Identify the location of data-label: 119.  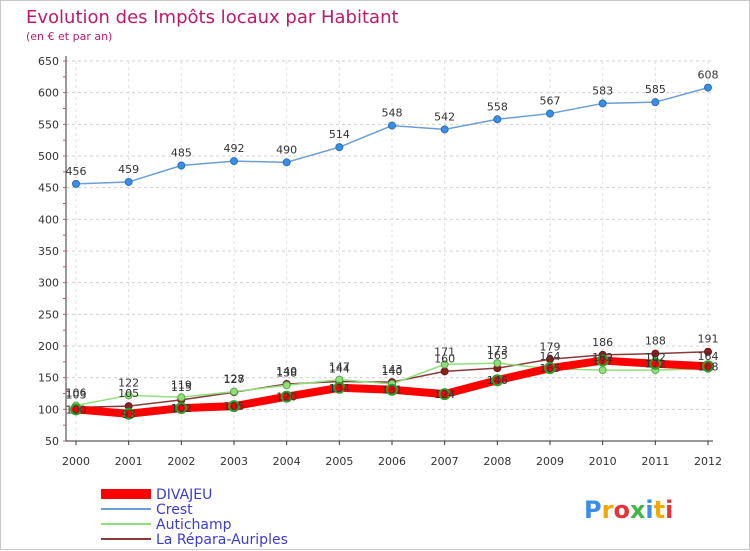
(181, 384).